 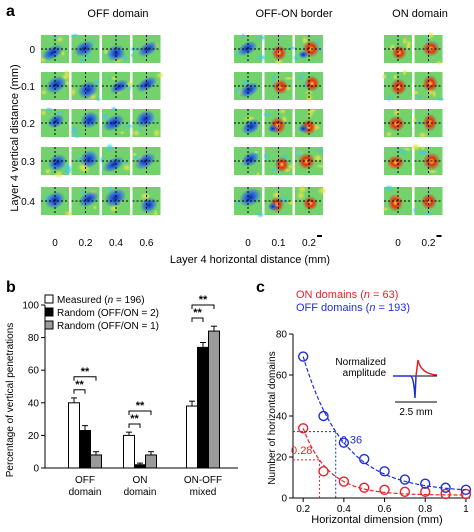 What do you see at coordinates (111, 300) in the screenshot?
I see `legend-label-part: n` at bounding box center [111, 300].